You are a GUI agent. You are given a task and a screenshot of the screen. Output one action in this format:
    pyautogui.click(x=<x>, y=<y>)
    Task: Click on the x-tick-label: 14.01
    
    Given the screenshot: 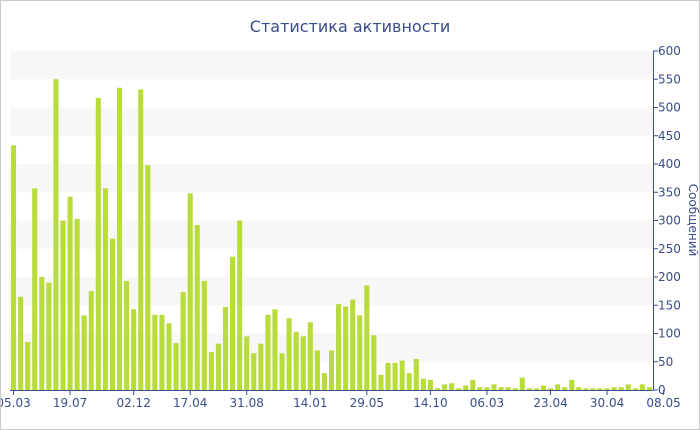 What is the action you would take?
    pyautogui.click(x=310, y=403)
    